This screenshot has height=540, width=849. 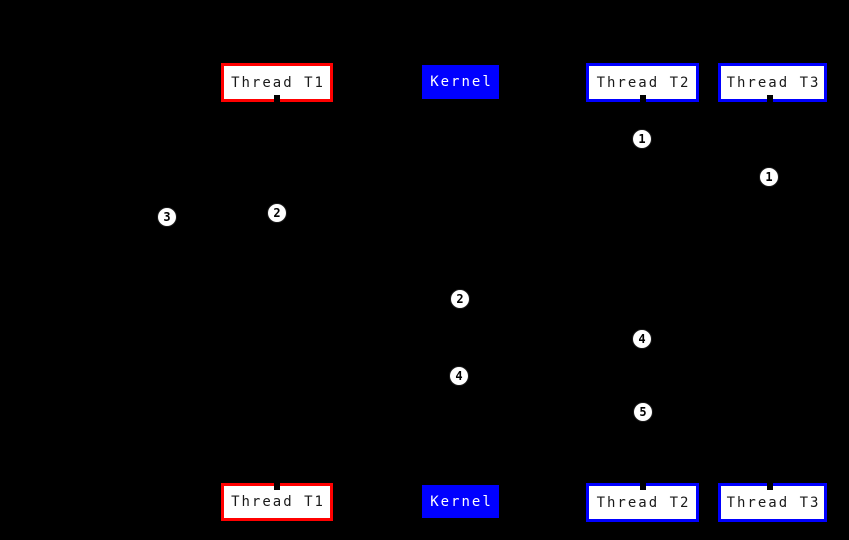 I want to click on sequence-marker-step-5-t2: 5, so click(x=643, y=412).